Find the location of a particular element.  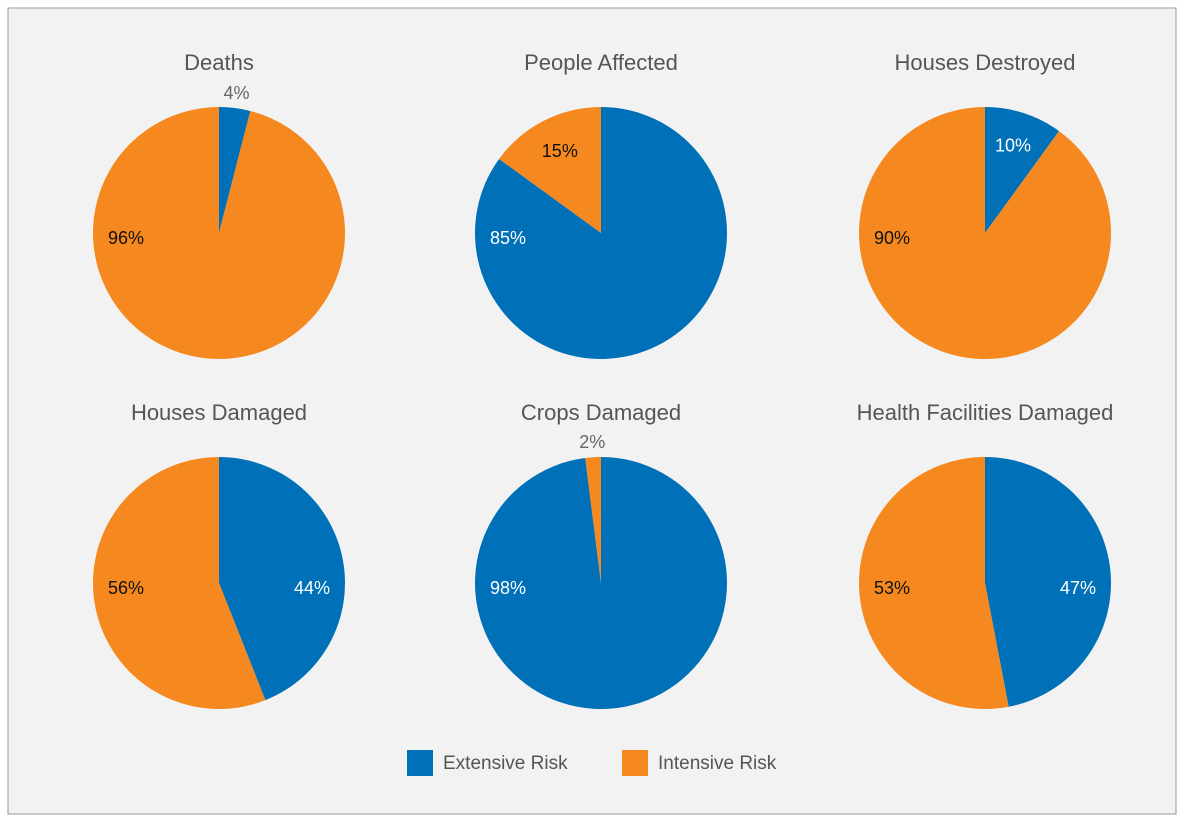

pie-title: People Affected is located at coordinates (601, 62).